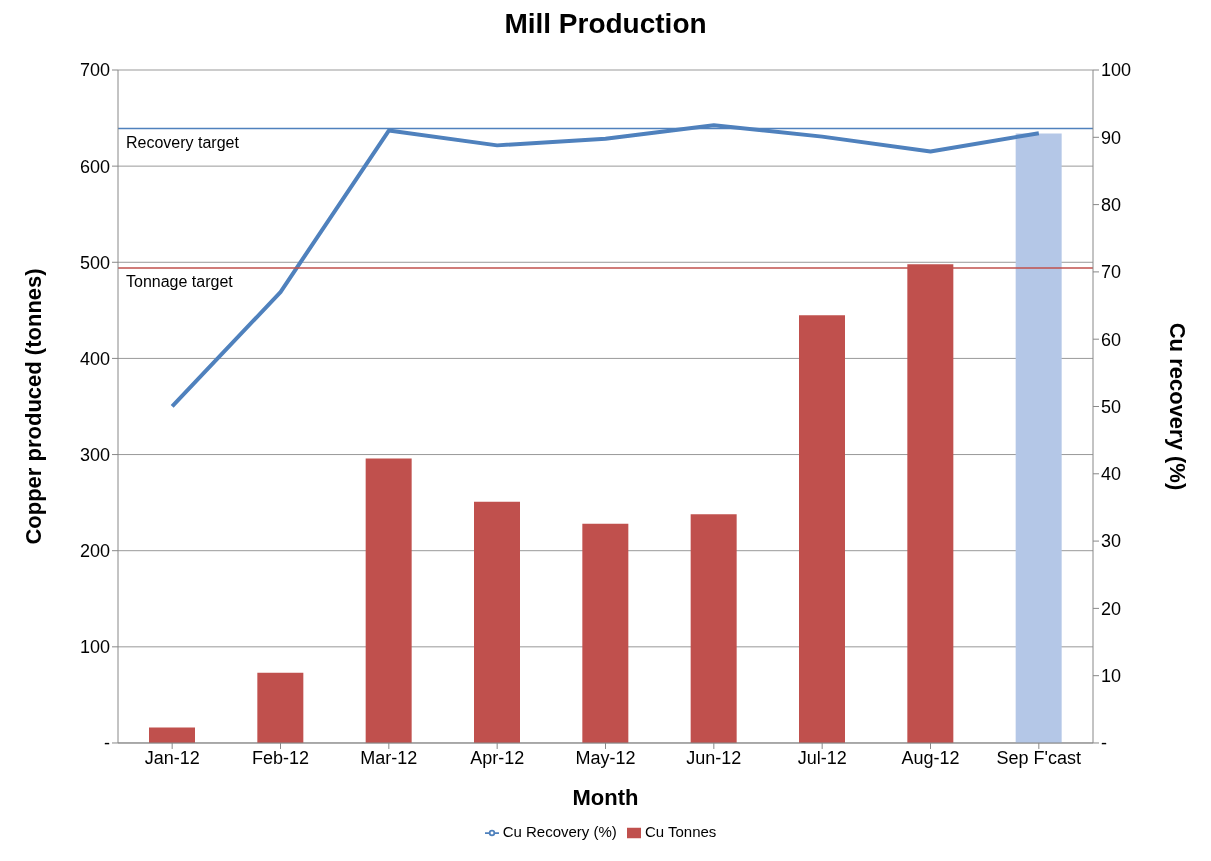 The height and width of the screenshot is (861, 1211). I want to click on x-axis-title: Month, so click(605, 797).